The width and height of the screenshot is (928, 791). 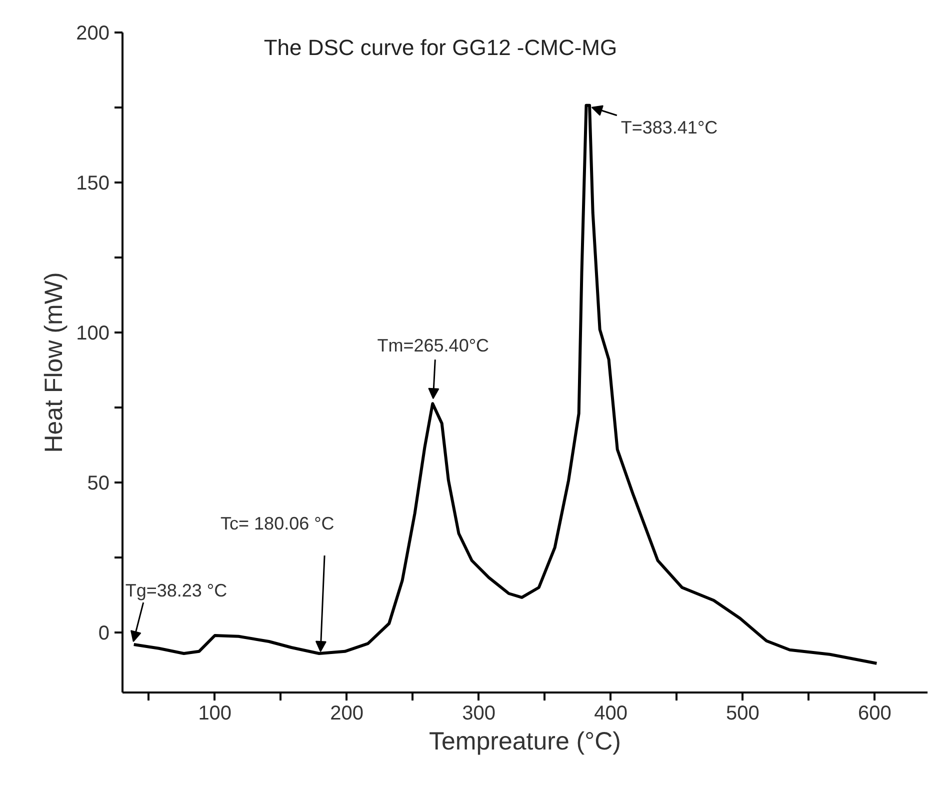 I want to click on x-axis-title: Tempreature (°C), so click(x=525, y=742).